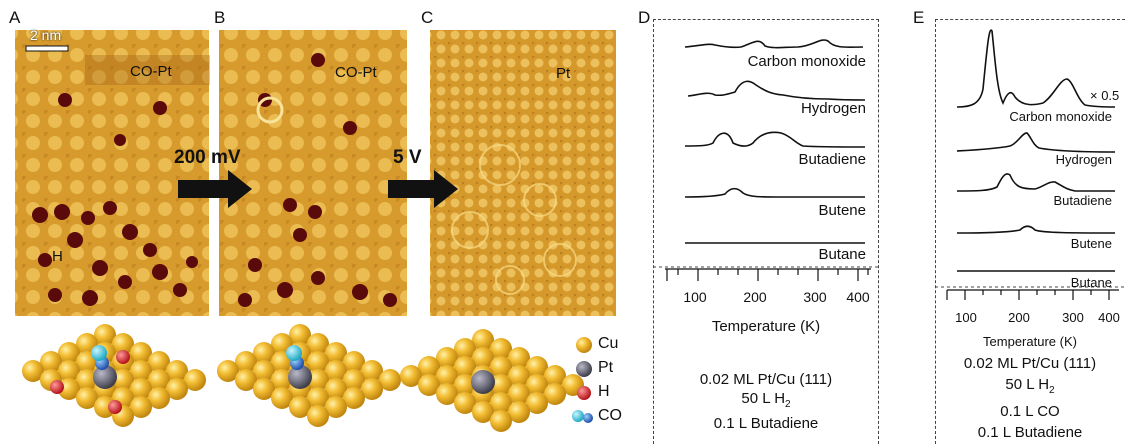 This screenshot has width=1125, height=444. What do you see at coordinates (755, 297) in the screenshot?
I see `tick-d-200: 200` at bounding box center [755, 297].